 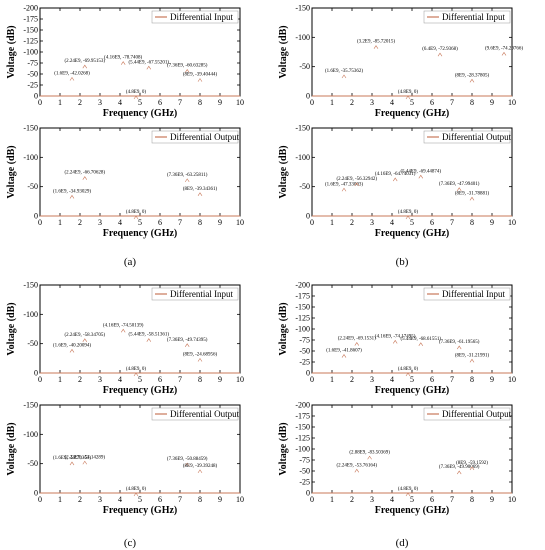 I want to click on x-tick-label: 5, so click(x=140, y=102).